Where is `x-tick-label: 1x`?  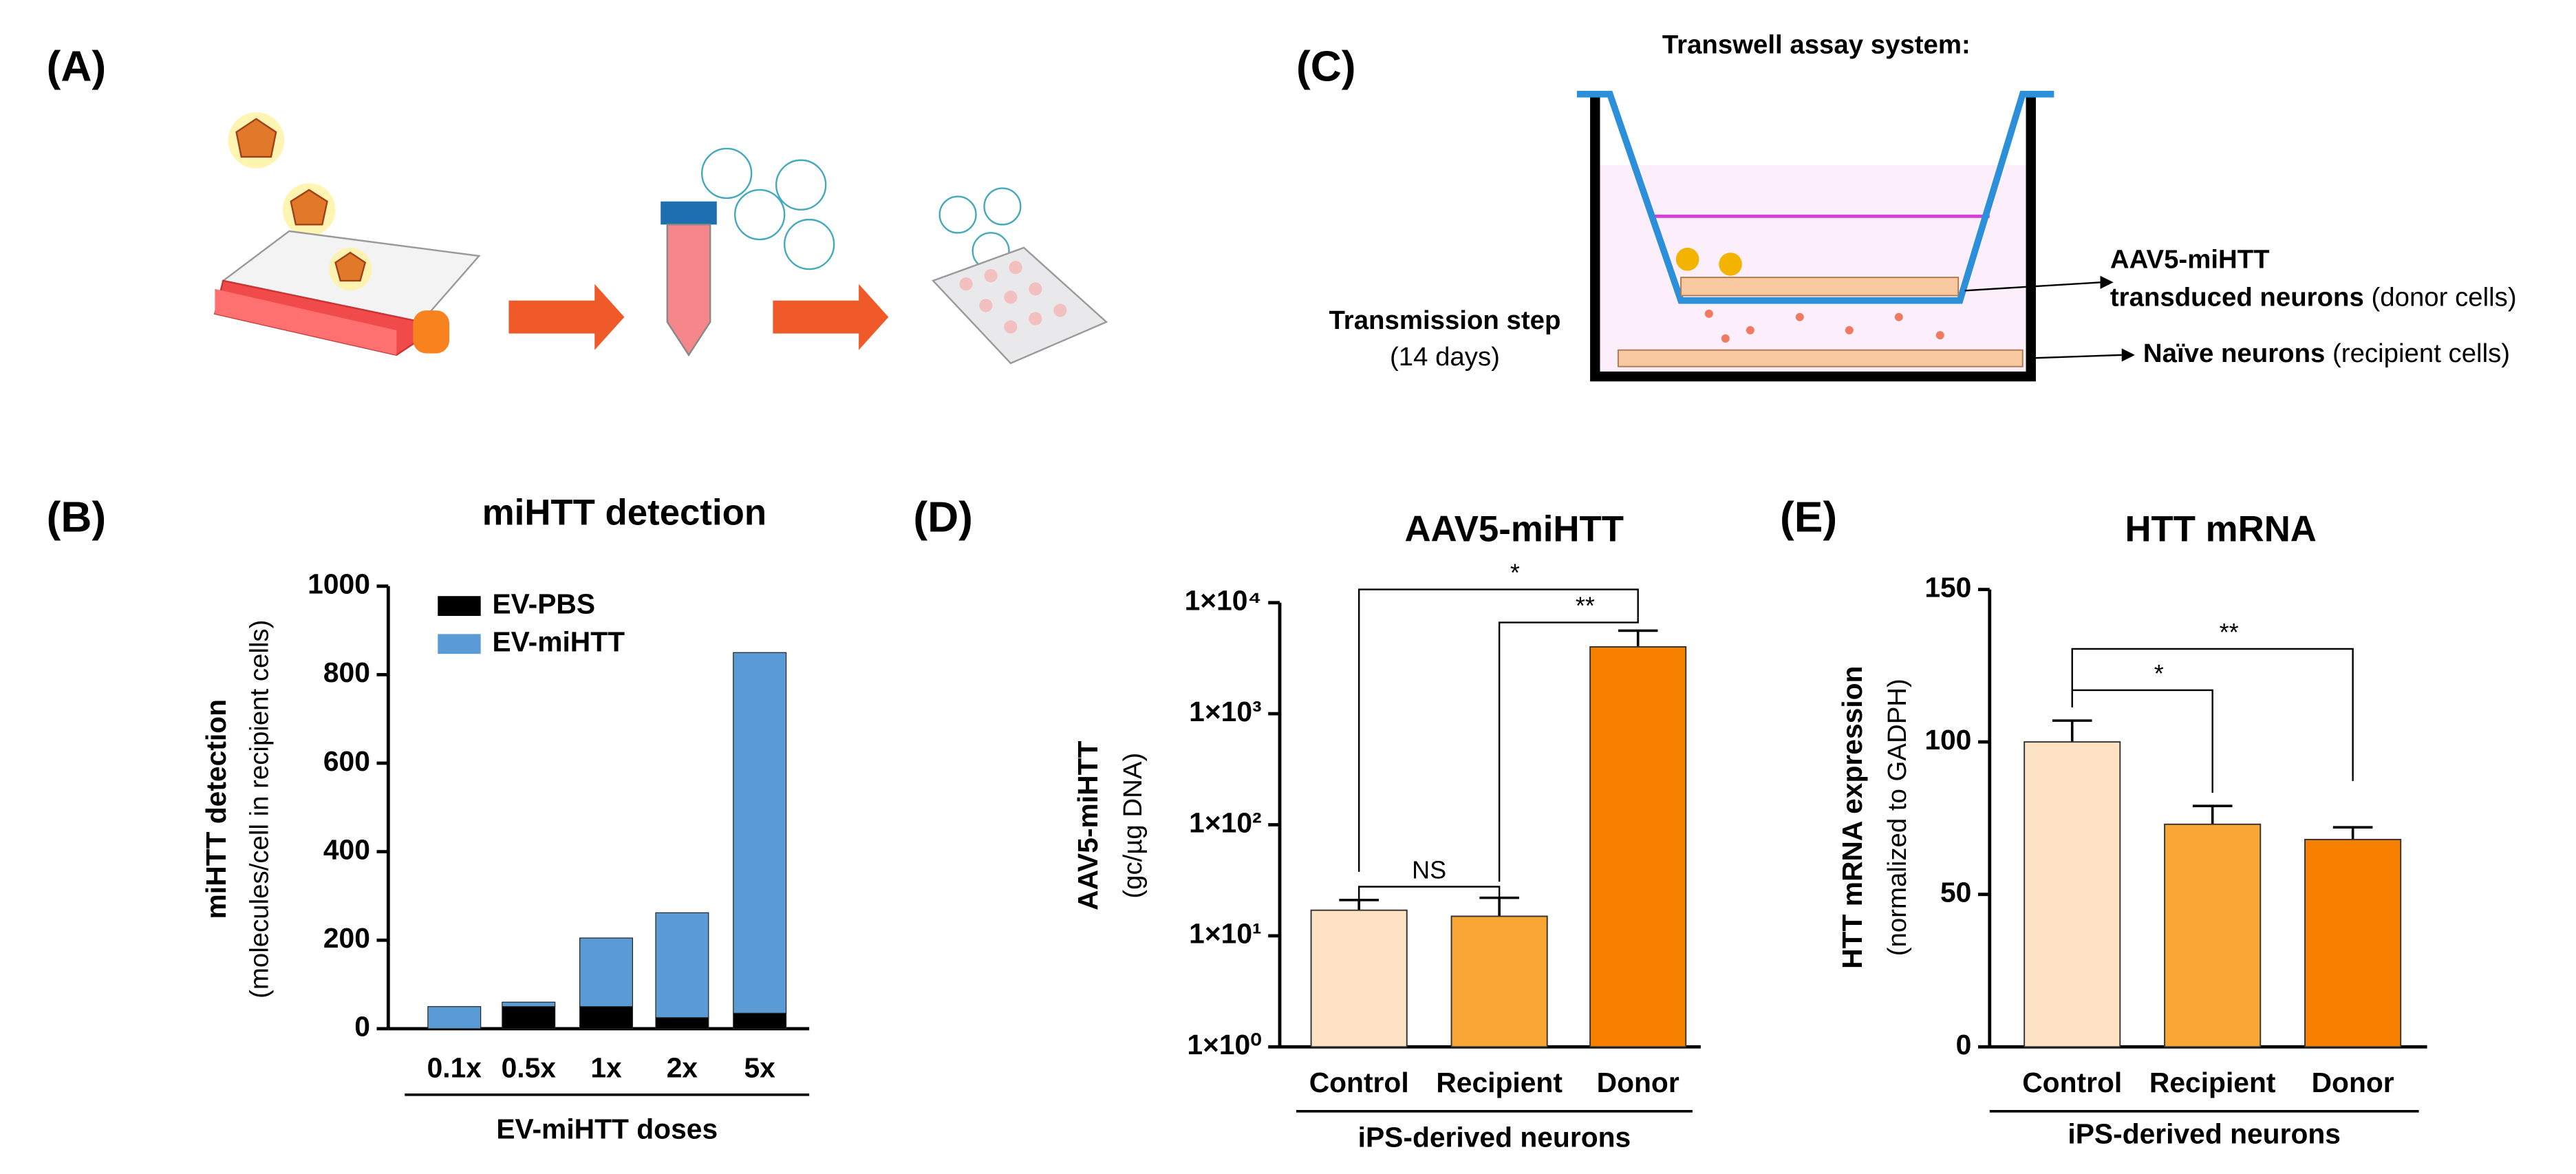
x-tick-label: 1x is located at coordinates (606, 1068).